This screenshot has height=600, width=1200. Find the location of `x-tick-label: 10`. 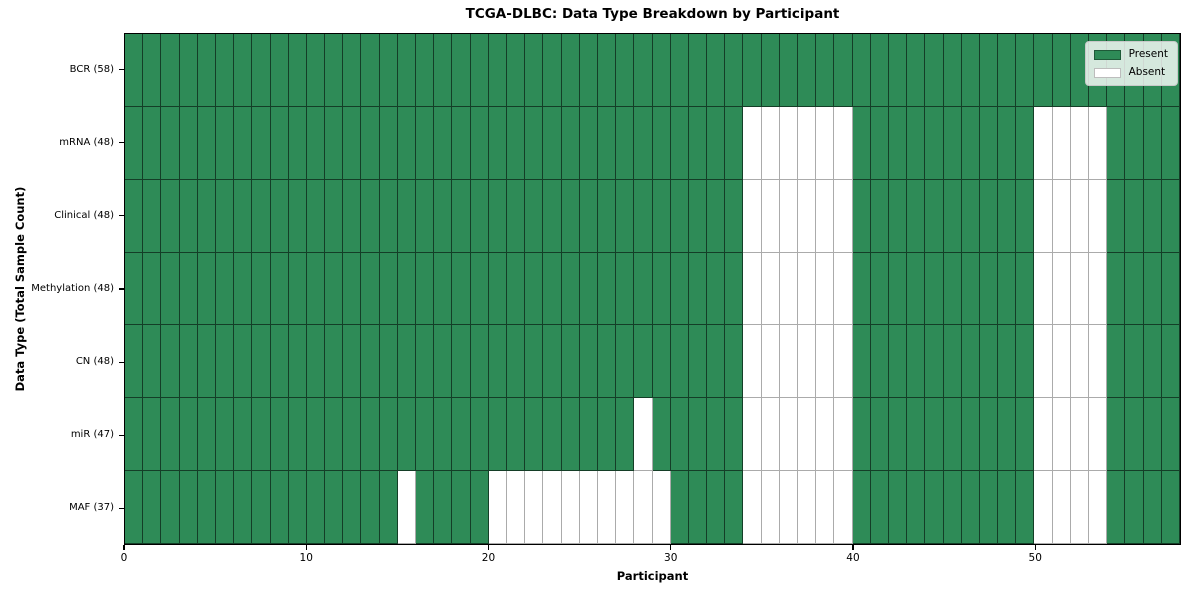

x-tick-label: 10 is located at coordinates (306, 558).